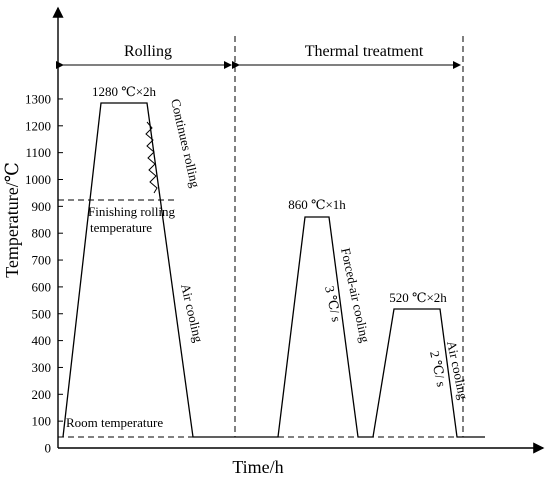 The height and width of the screenshot is (479, 550). What do you see at coordinates (148, 51) in the screenshot?
I see `rolling-section-label: Rolling` at bounding box center [148, 51].